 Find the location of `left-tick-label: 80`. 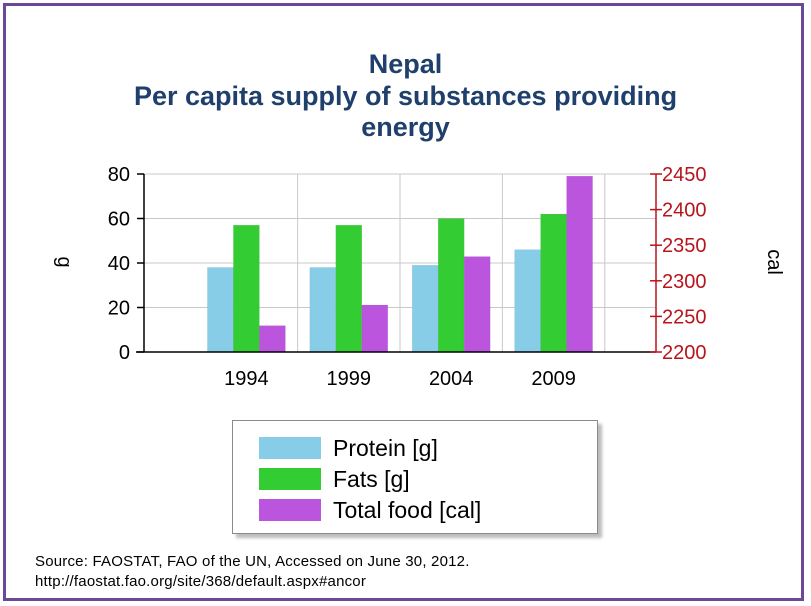

left-tick-label: 80 is located at coordinates (119, 175).